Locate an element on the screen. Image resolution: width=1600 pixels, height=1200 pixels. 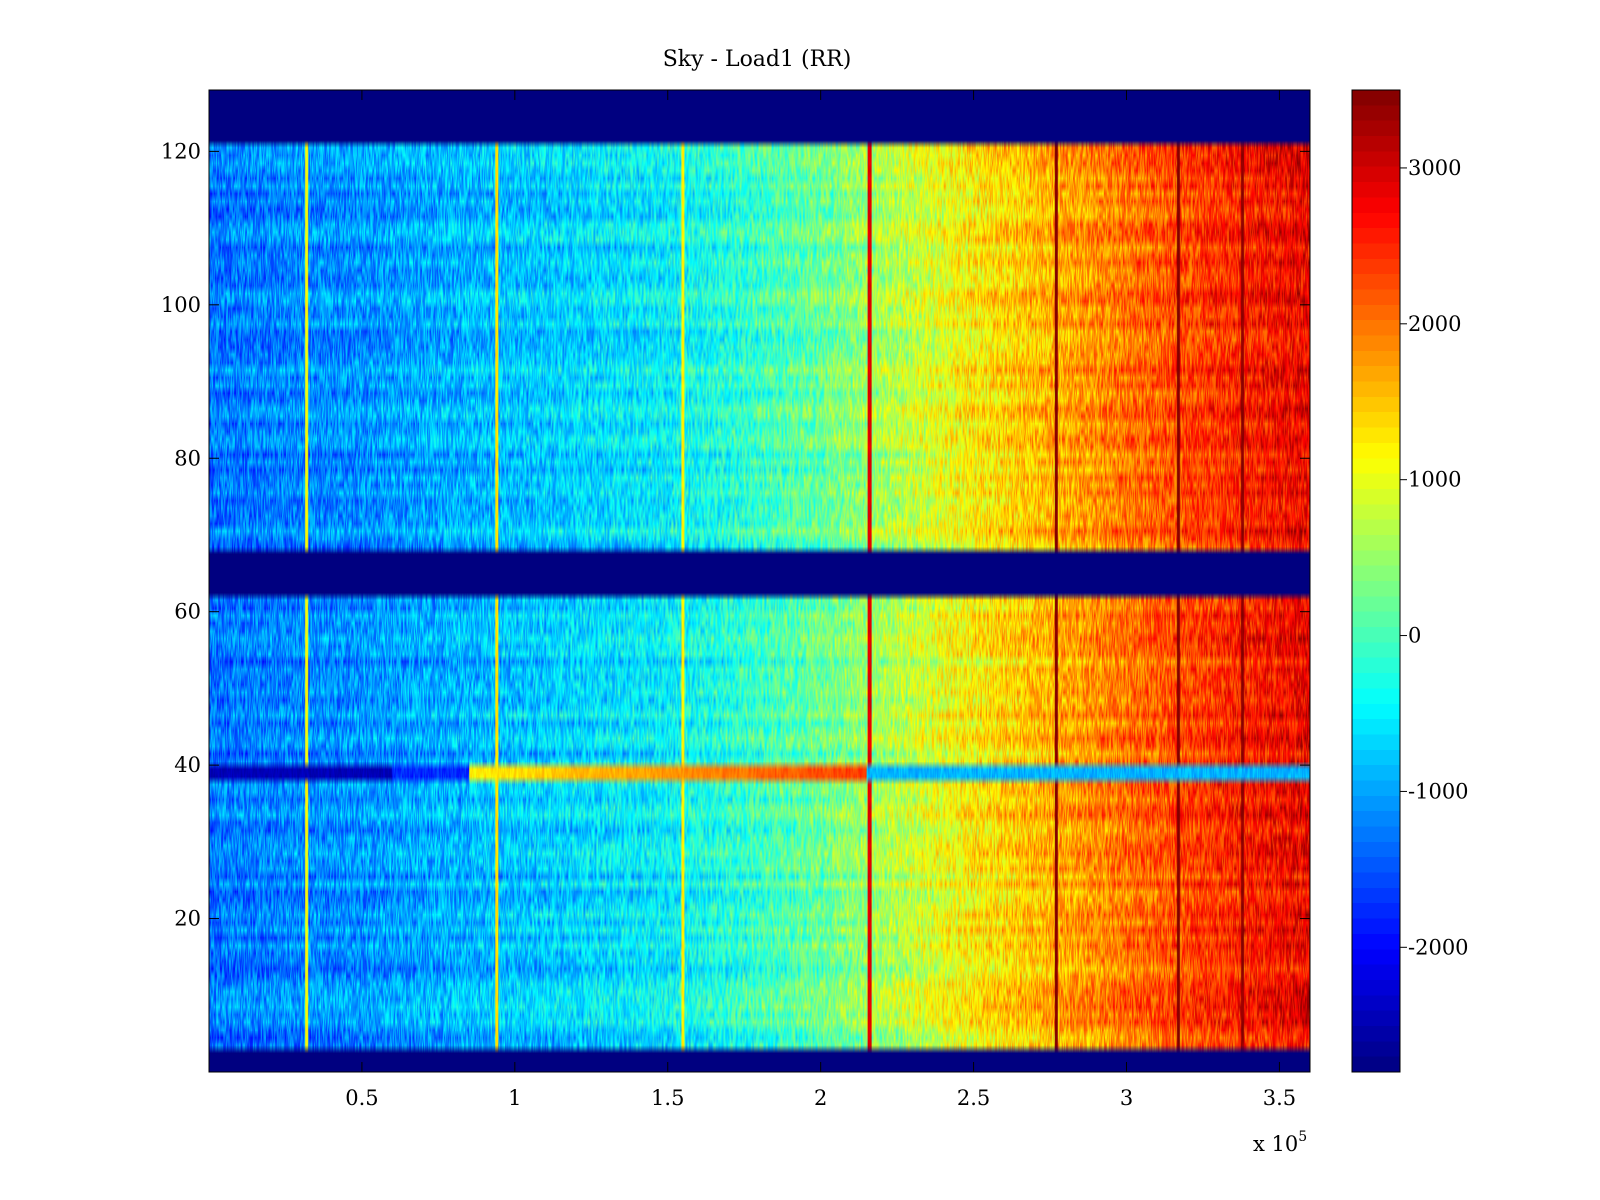
x-tick-label: 3.5 is located at coordinates (1279, 1098).